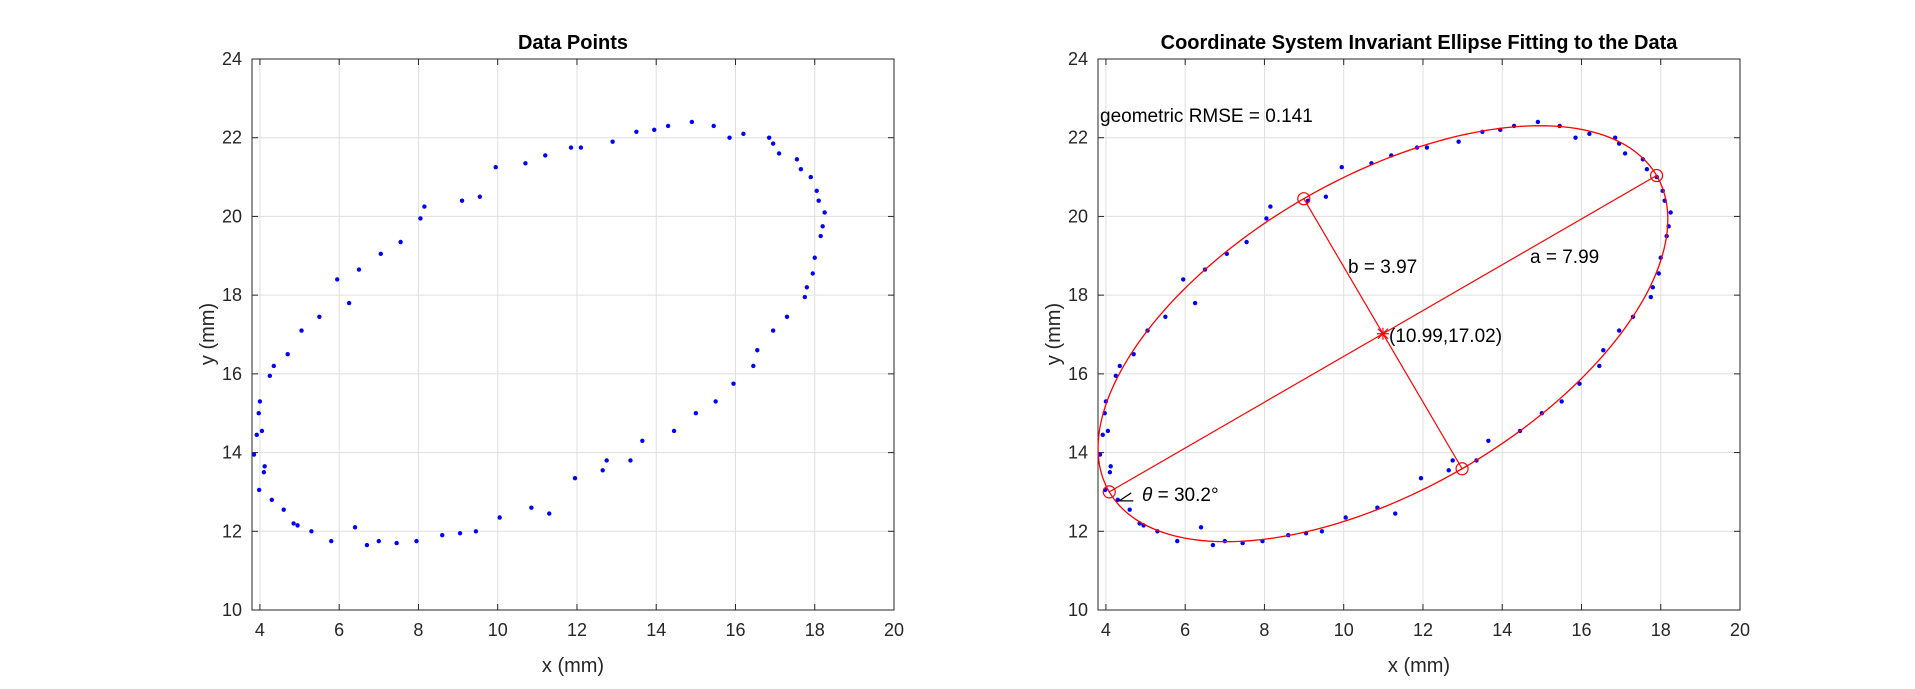 The height and width of the screenshot is (689, 1915). What do you see at coordinates (1078, 531) in the screenshot?
I see `y-tick-label: 12` at bounding box center [1078, 531].